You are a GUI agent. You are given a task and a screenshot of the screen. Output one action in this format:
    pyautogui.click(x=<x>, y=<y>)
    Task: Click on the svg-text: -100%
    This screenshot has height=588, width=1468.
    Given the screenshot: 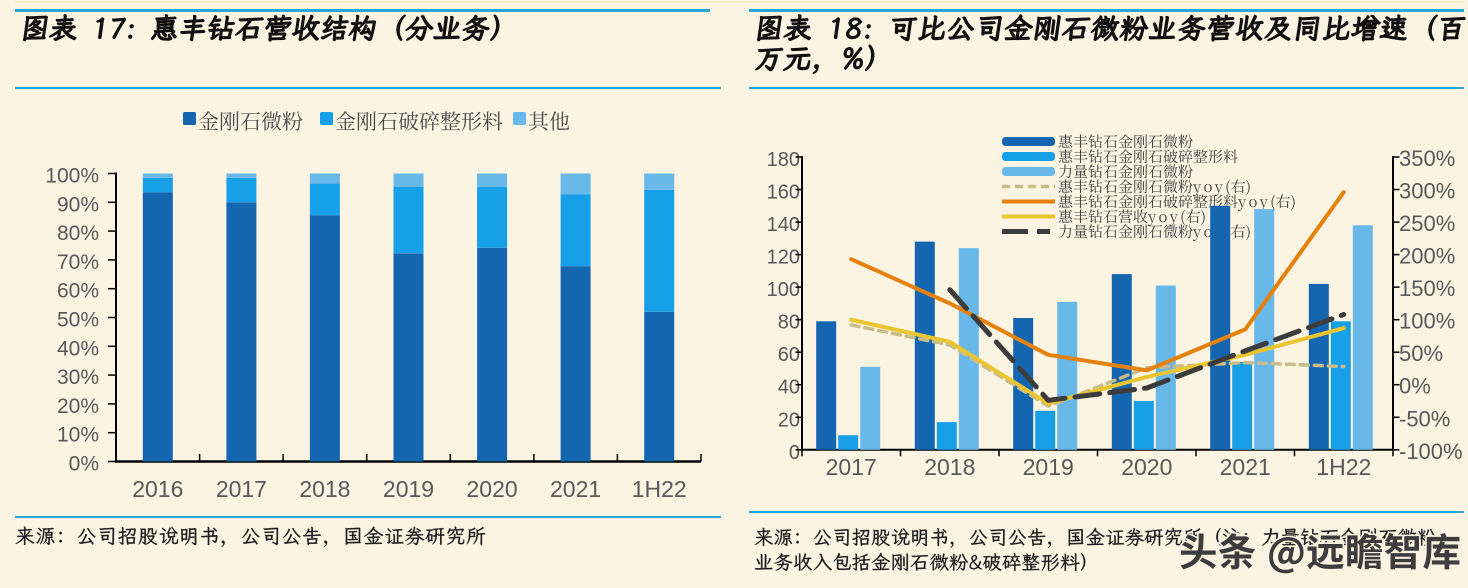 What is the action you would take?
    pyautogui.click(x=1431, y=451)
    